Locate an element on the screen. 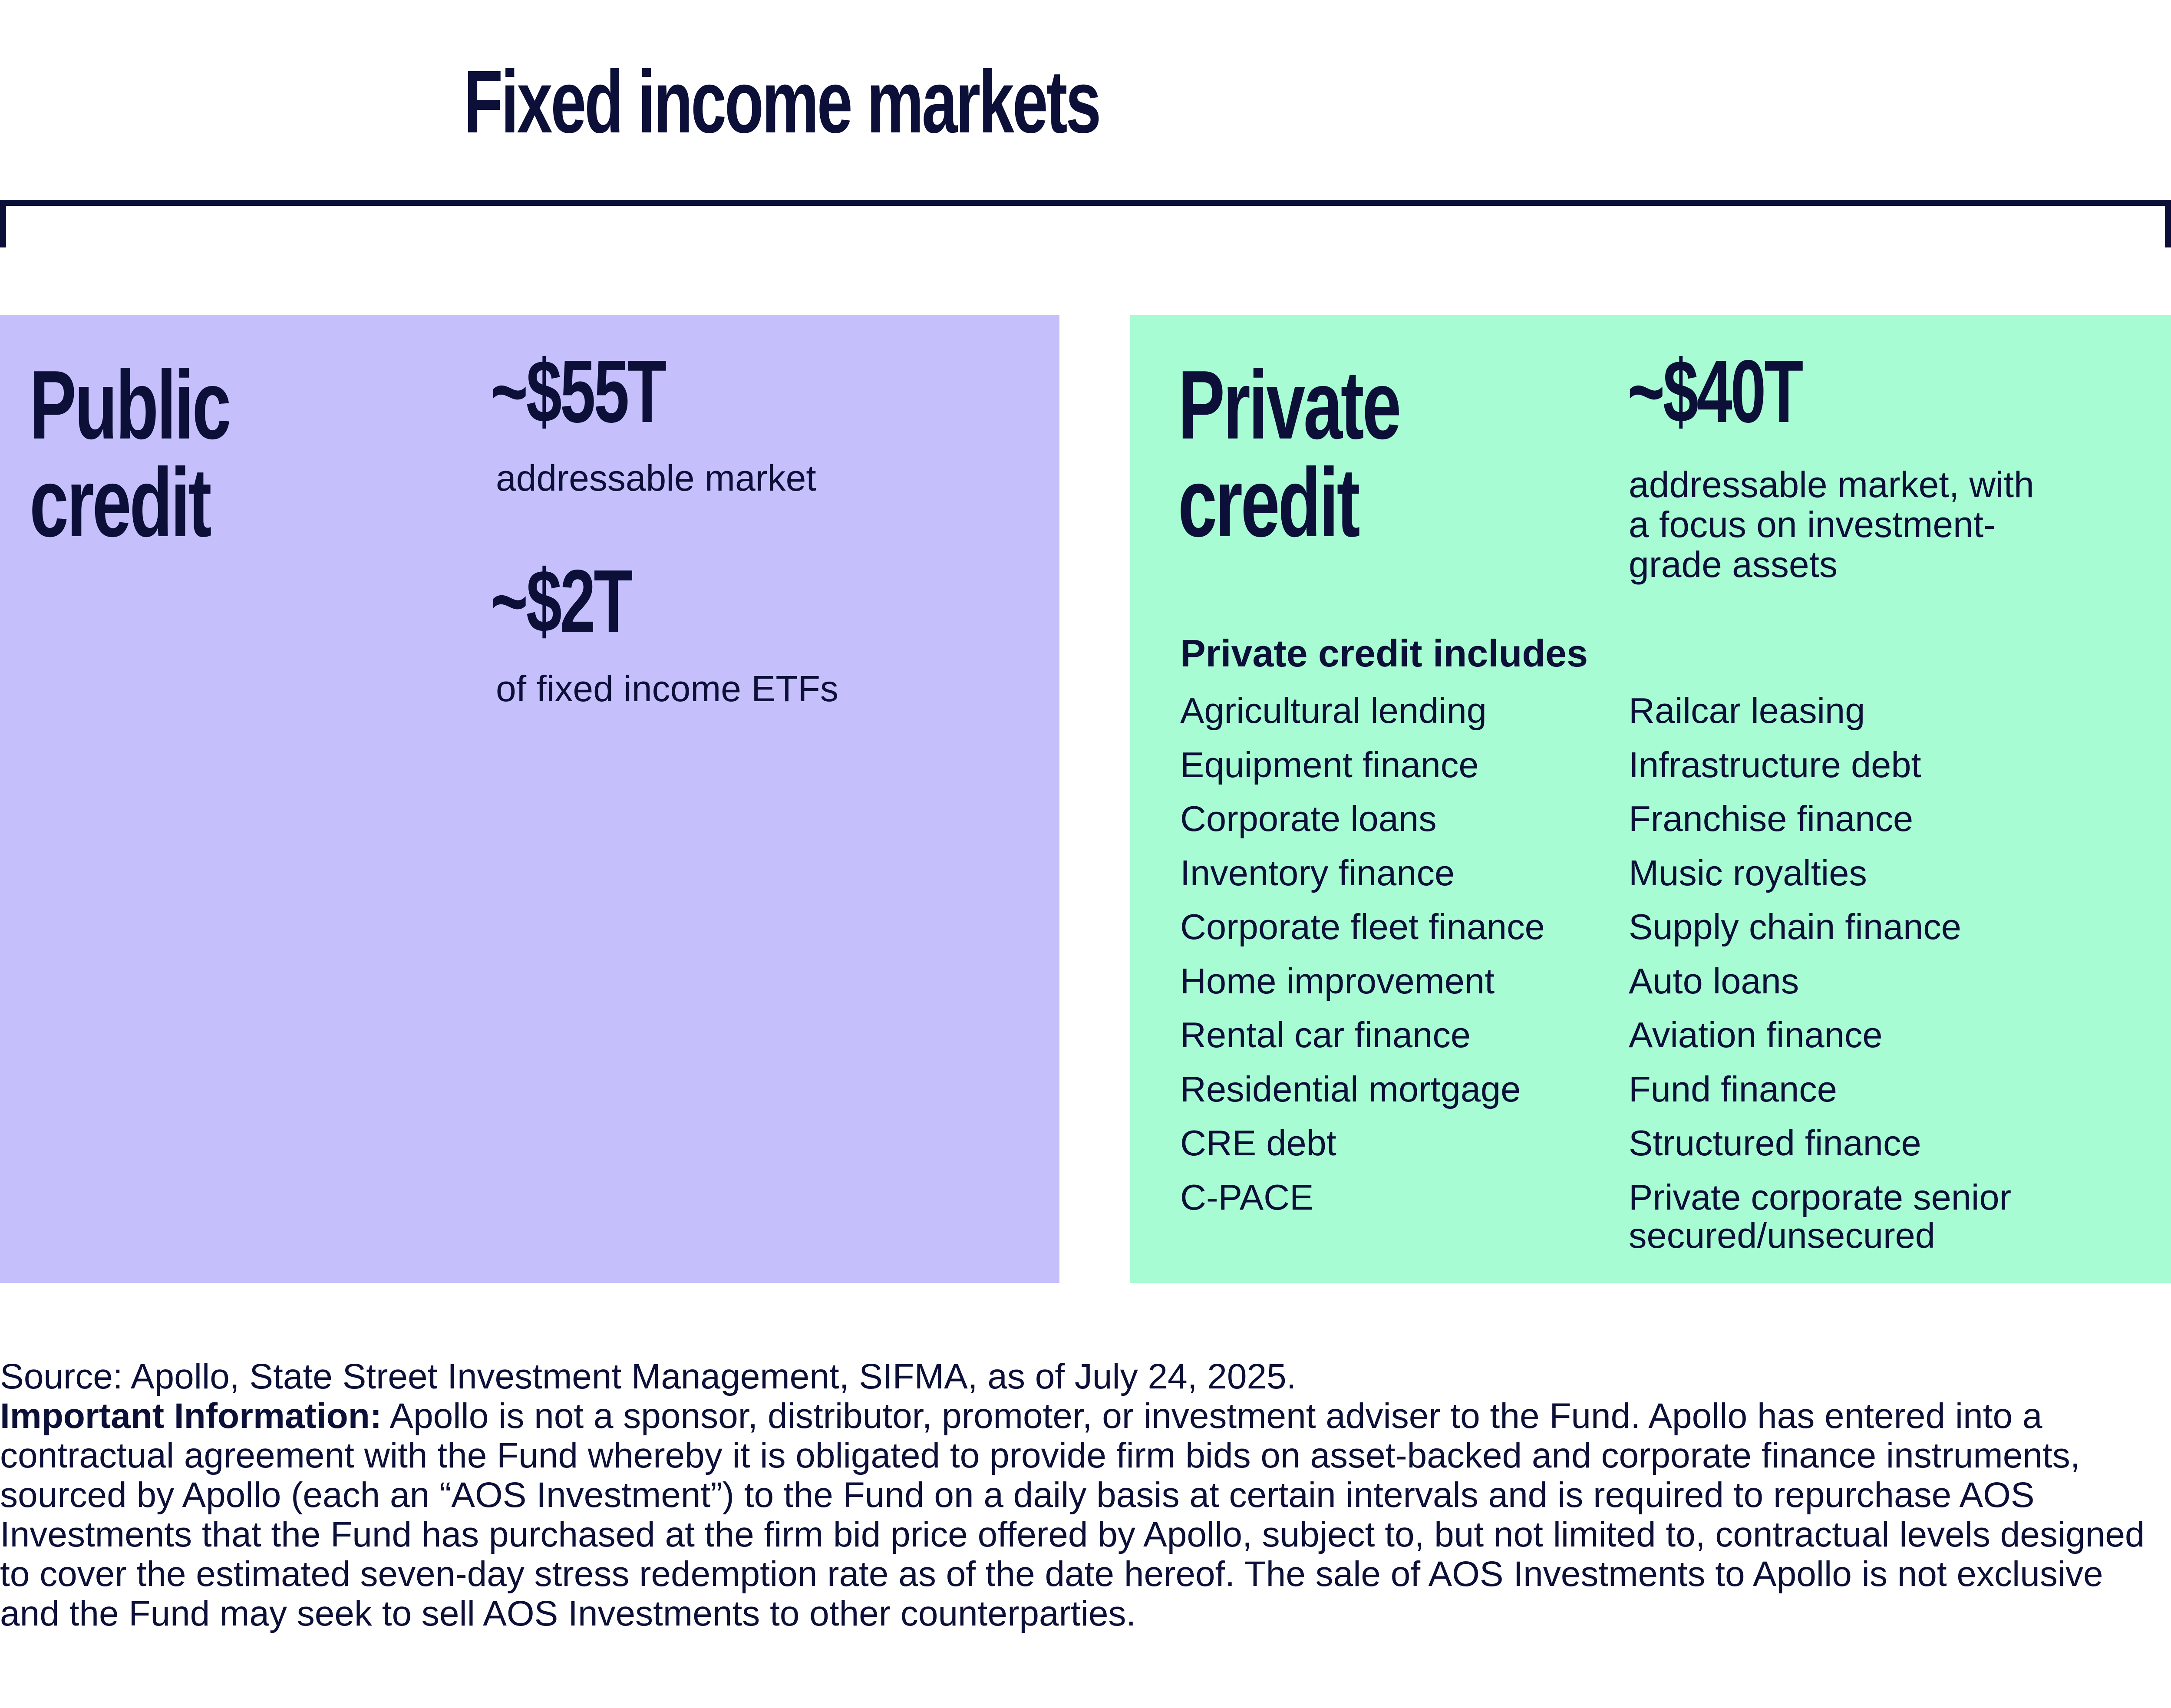 The width and height of the screenshot is (2171, 1708). list-item: Aviation finance is located at coordinates (1756, 1035).